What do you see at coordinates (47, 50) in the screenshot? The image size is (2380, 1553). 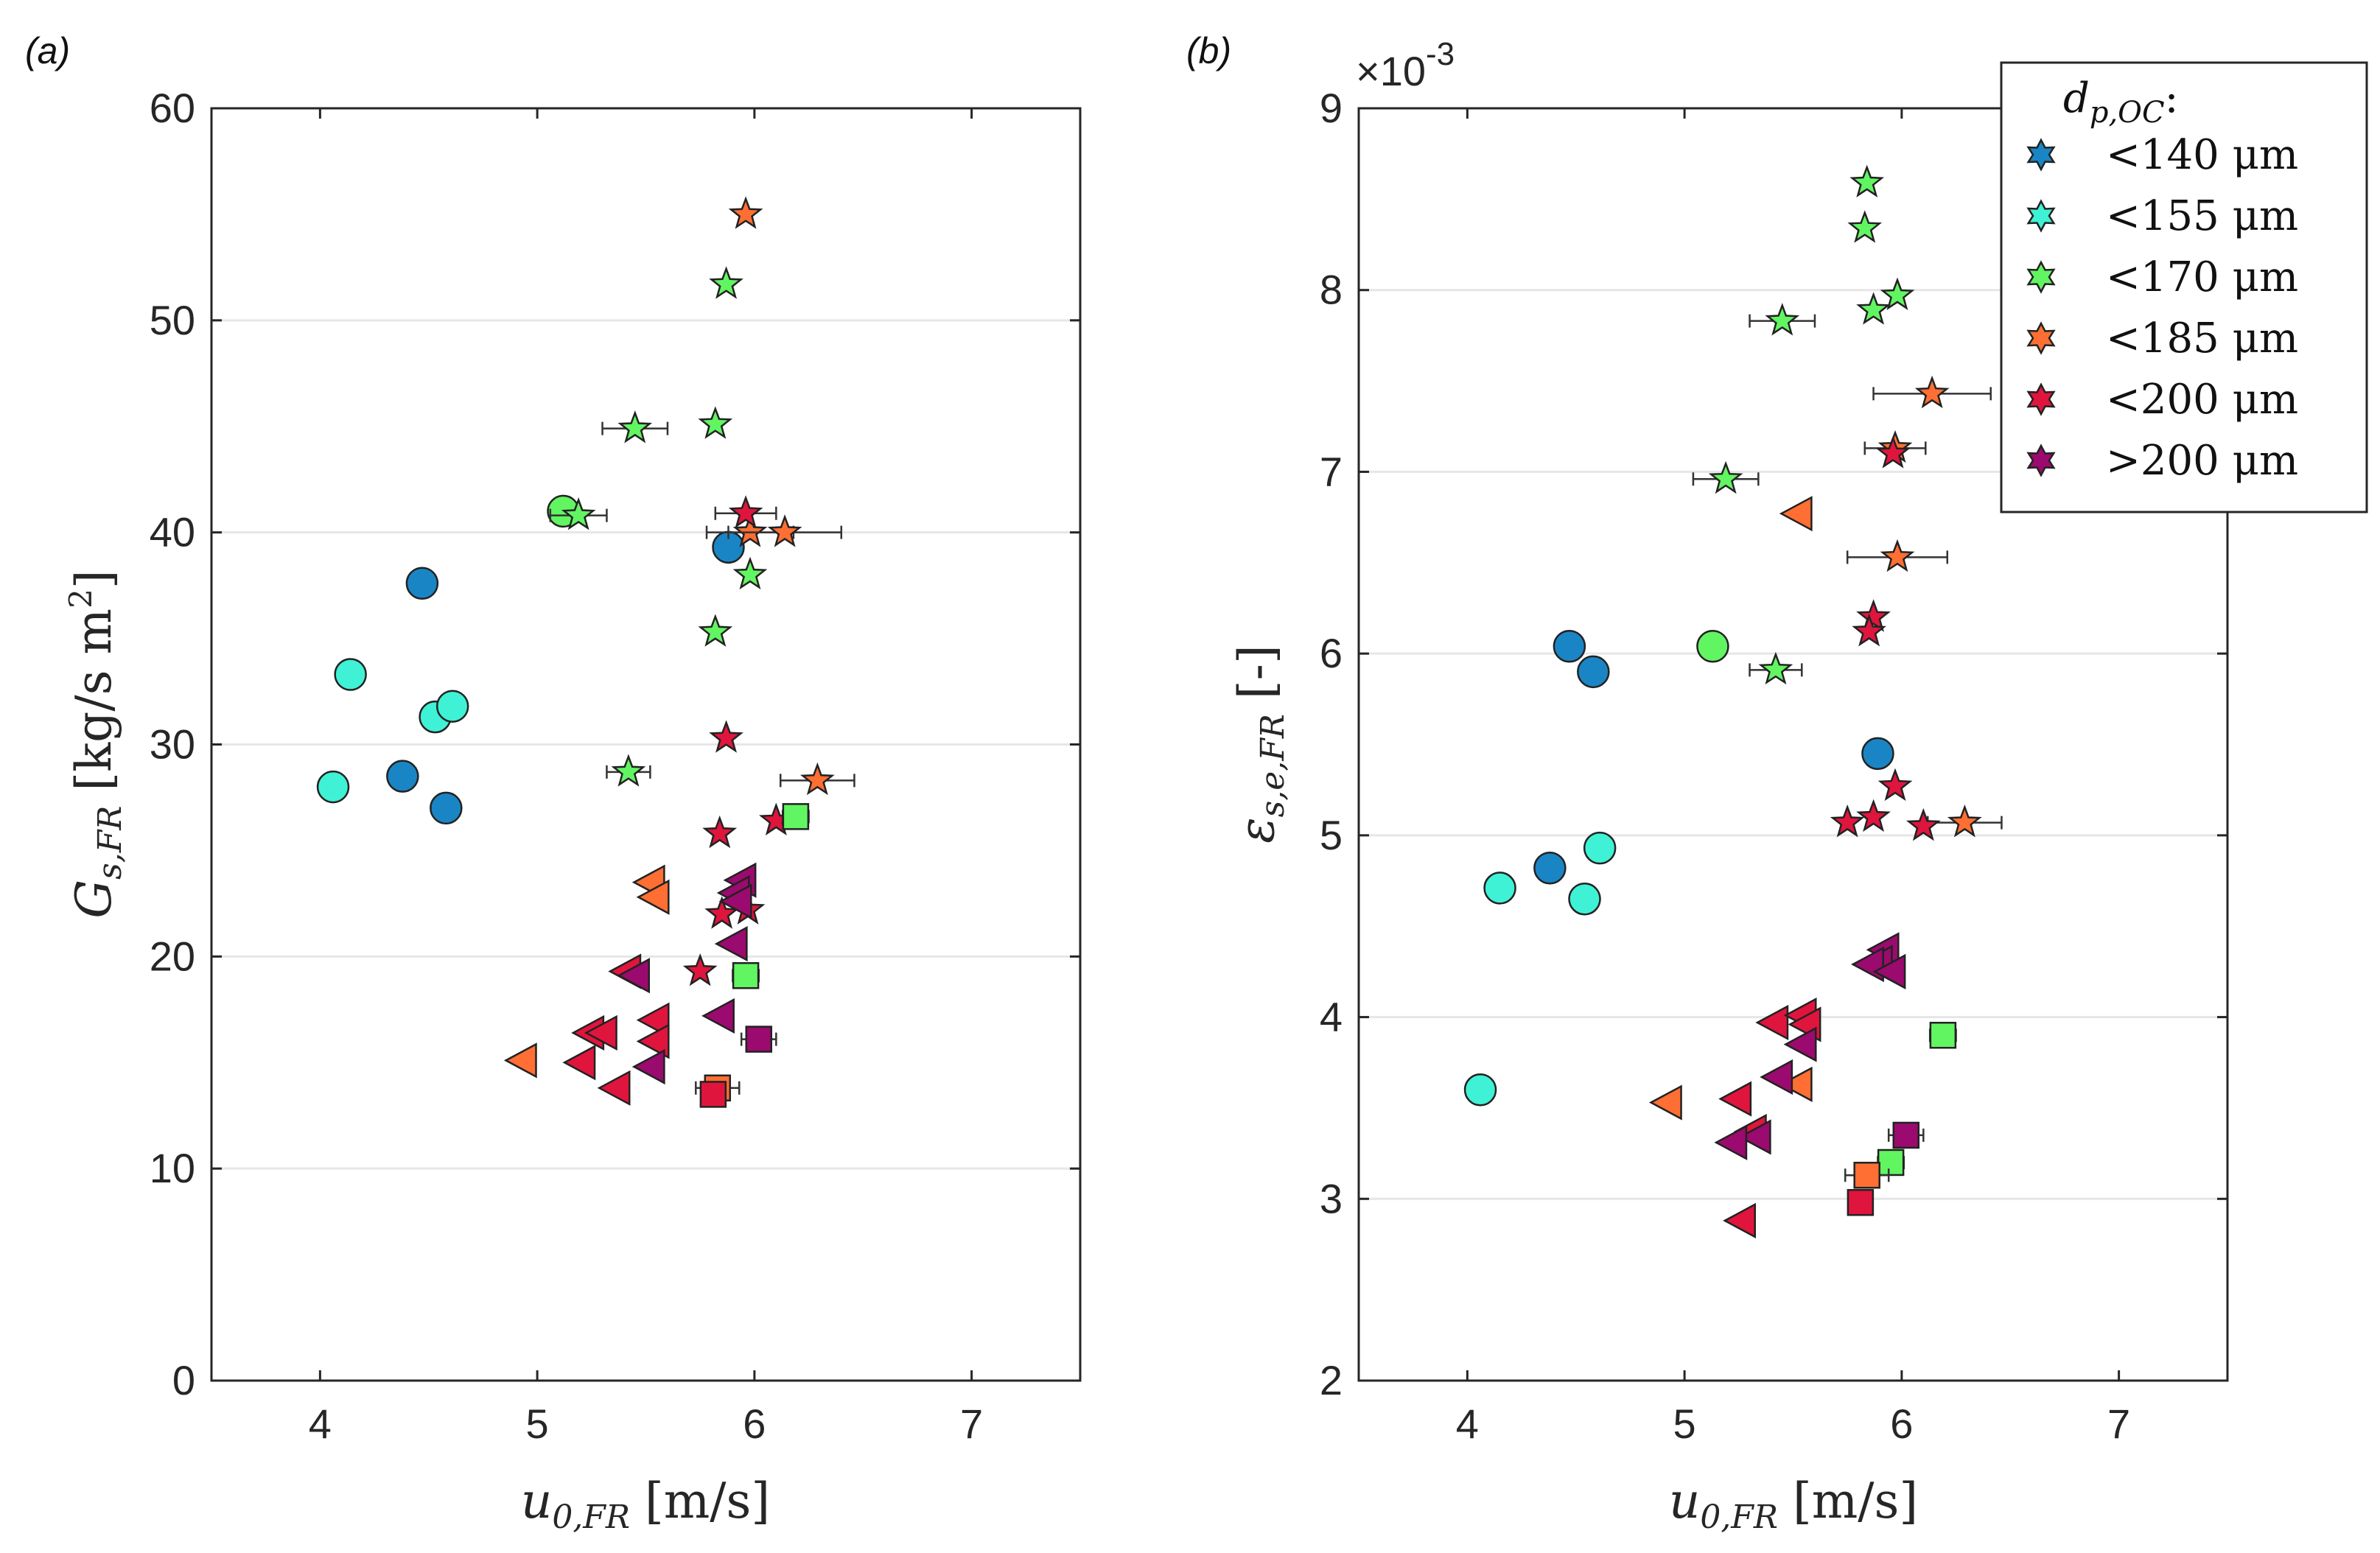 I see `panel-a-label: (a)` at bounding box center [47, 50].